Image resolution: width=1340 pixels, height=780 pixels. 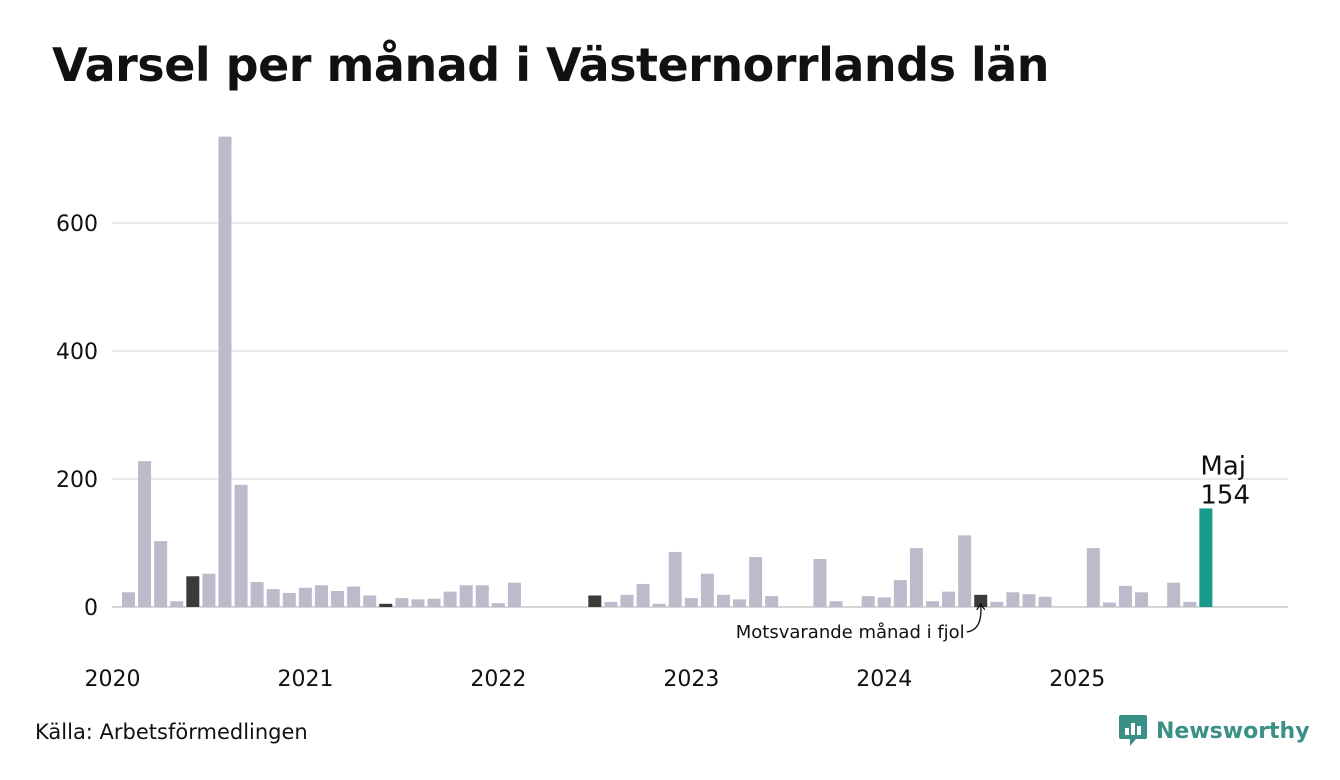 What do you see at coordinates (551, 65) in the screenshot?
I see `chart-title: Varsel per månad i Västernorrlands län` at bounding box center [551, 65].